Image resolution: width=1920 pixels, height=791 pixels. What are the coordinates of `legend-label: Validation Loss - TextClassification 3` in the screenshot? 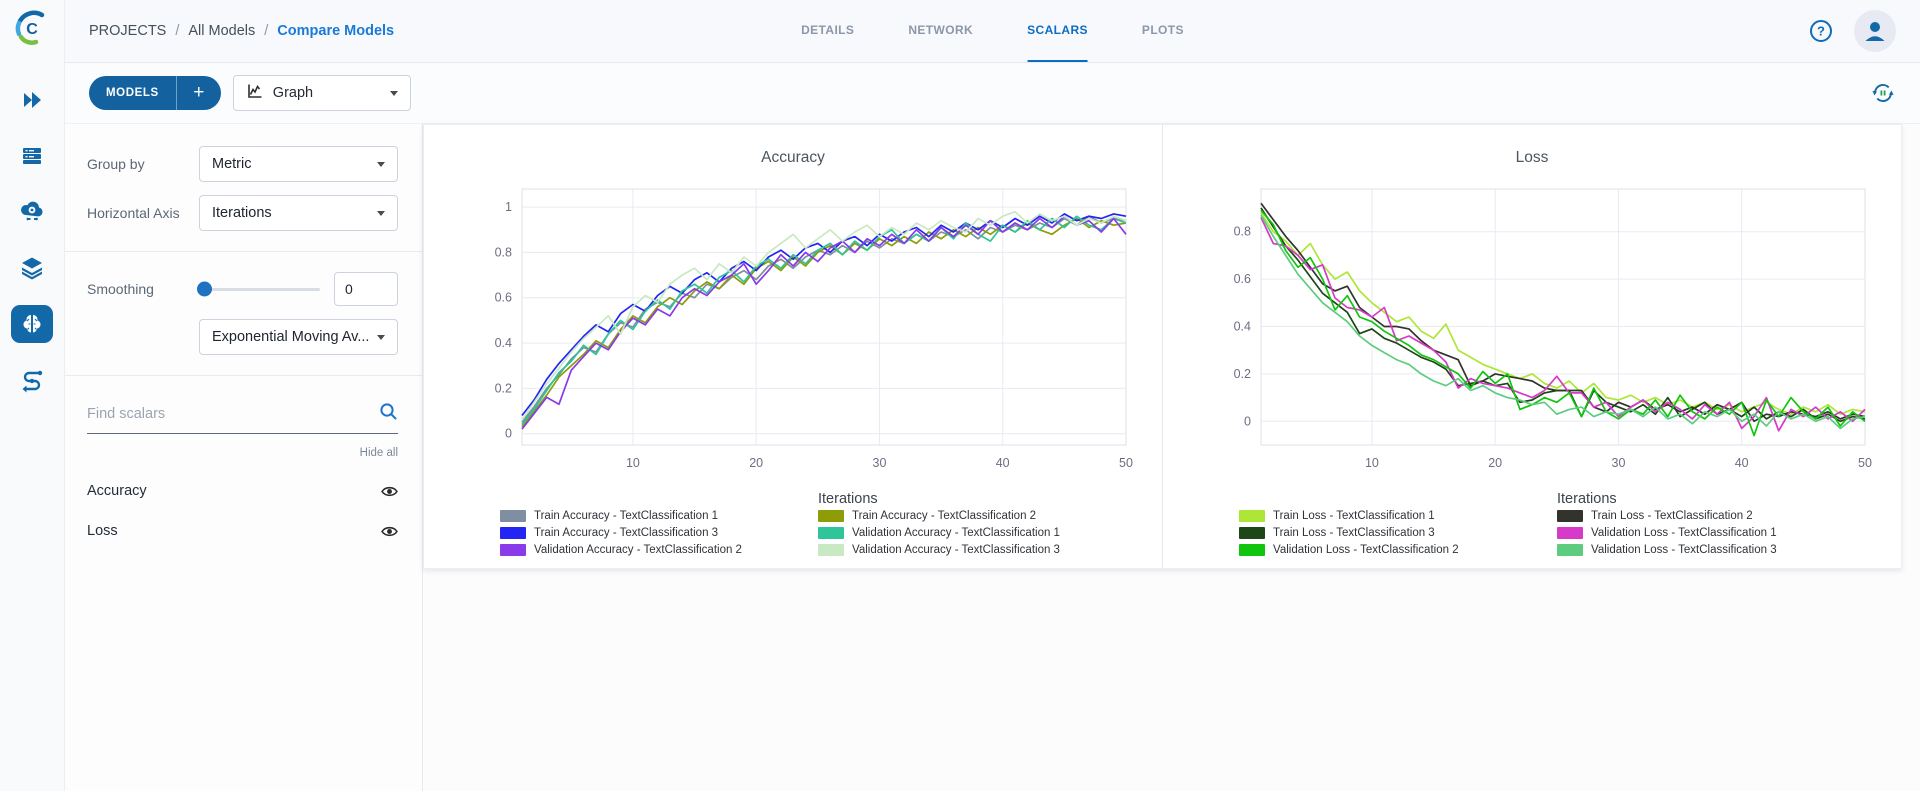 It's located at (1684, 550).